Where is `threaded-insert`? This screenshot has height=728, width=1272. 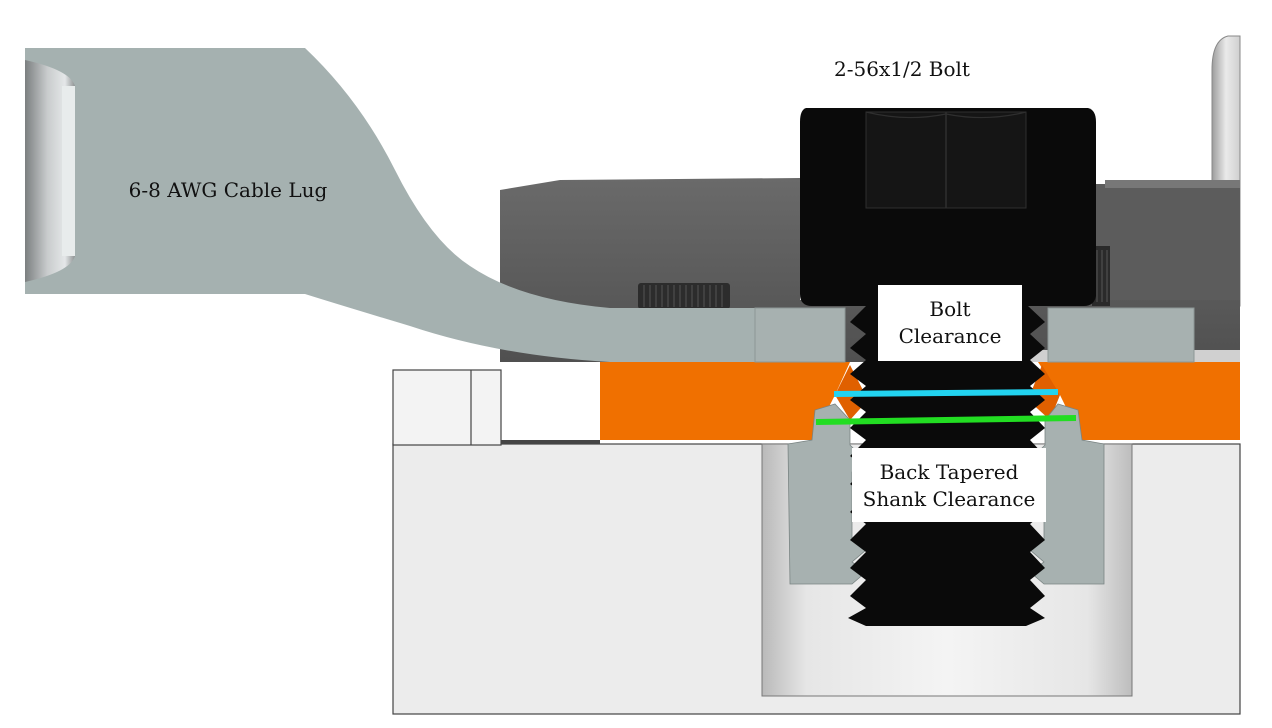 threaded-insert is located at coordinates (946, 494).